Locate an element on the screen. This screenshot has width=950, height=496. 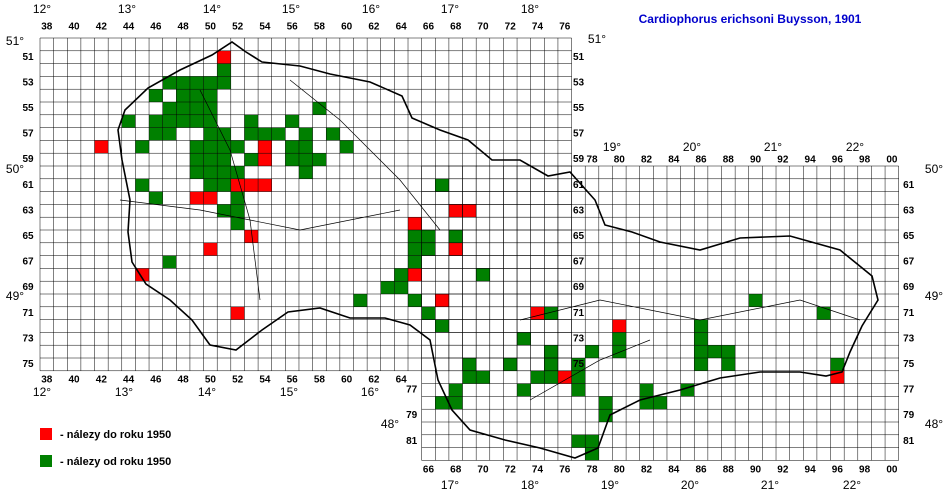
grid-label: 65 is located at coordinates (909, 236).